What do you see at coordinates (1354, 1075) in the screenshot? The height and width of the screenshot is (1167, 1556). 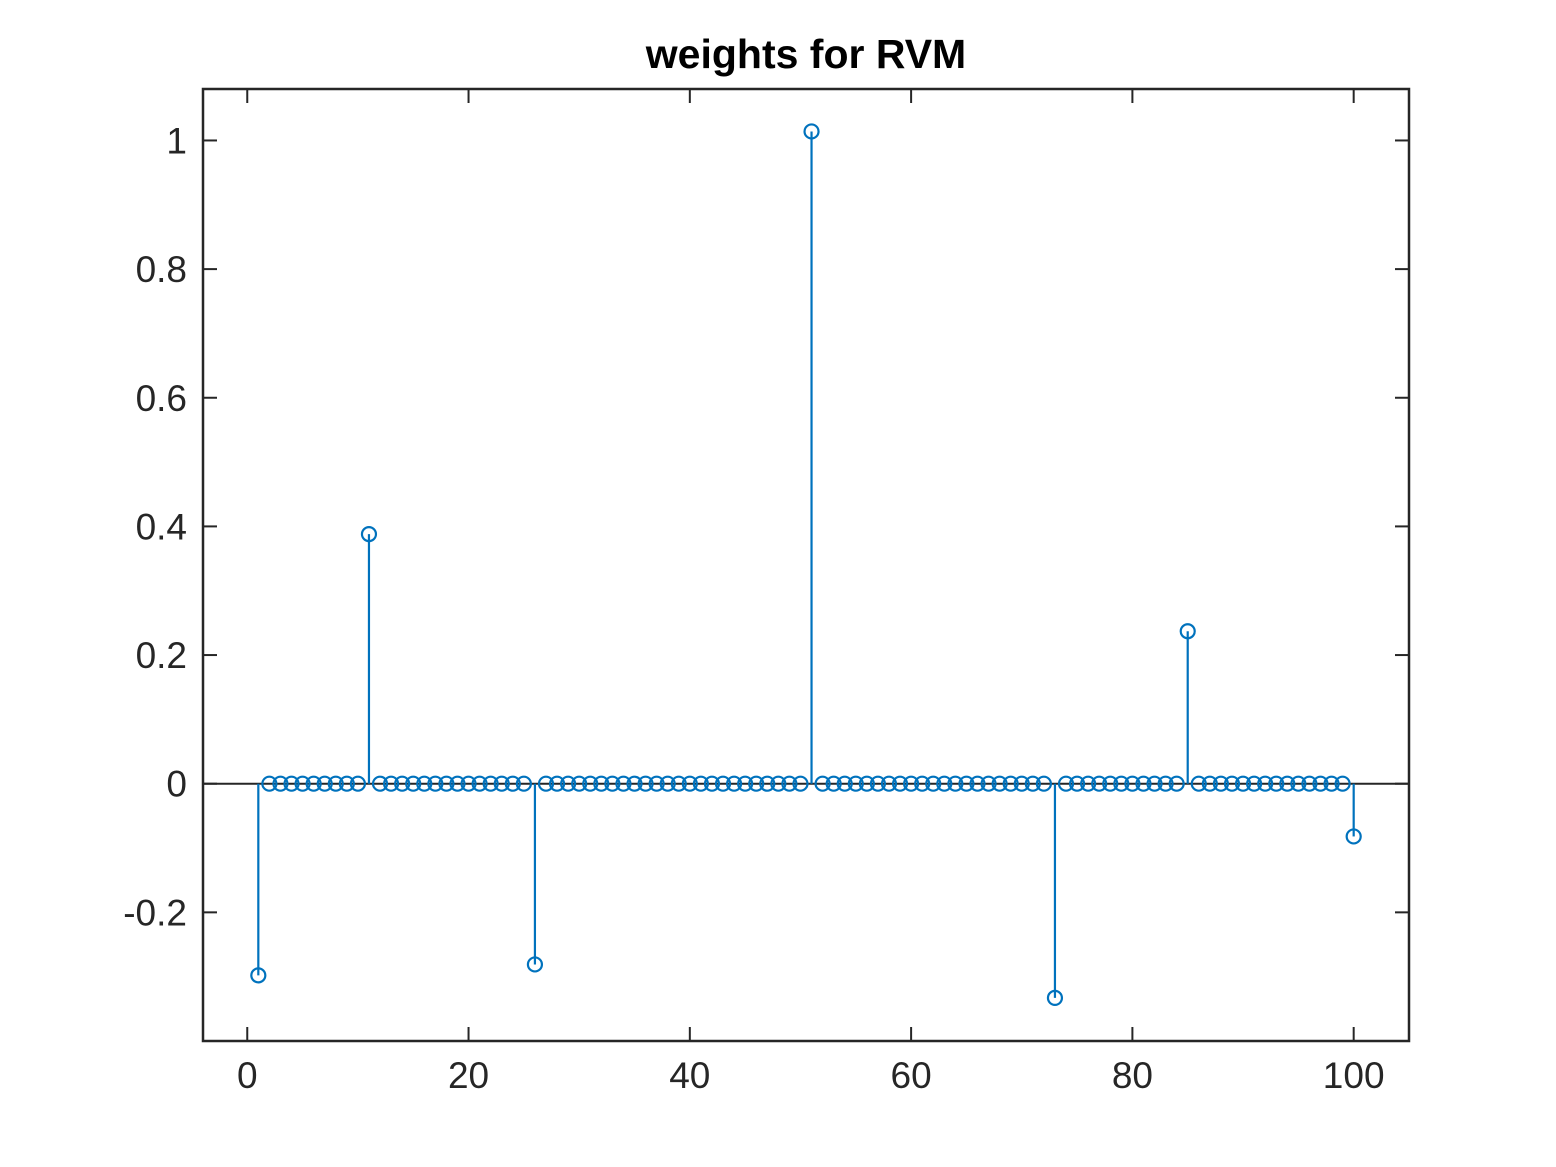 I see `x-tick-label: 100` at bounding box center [1354, 1075].